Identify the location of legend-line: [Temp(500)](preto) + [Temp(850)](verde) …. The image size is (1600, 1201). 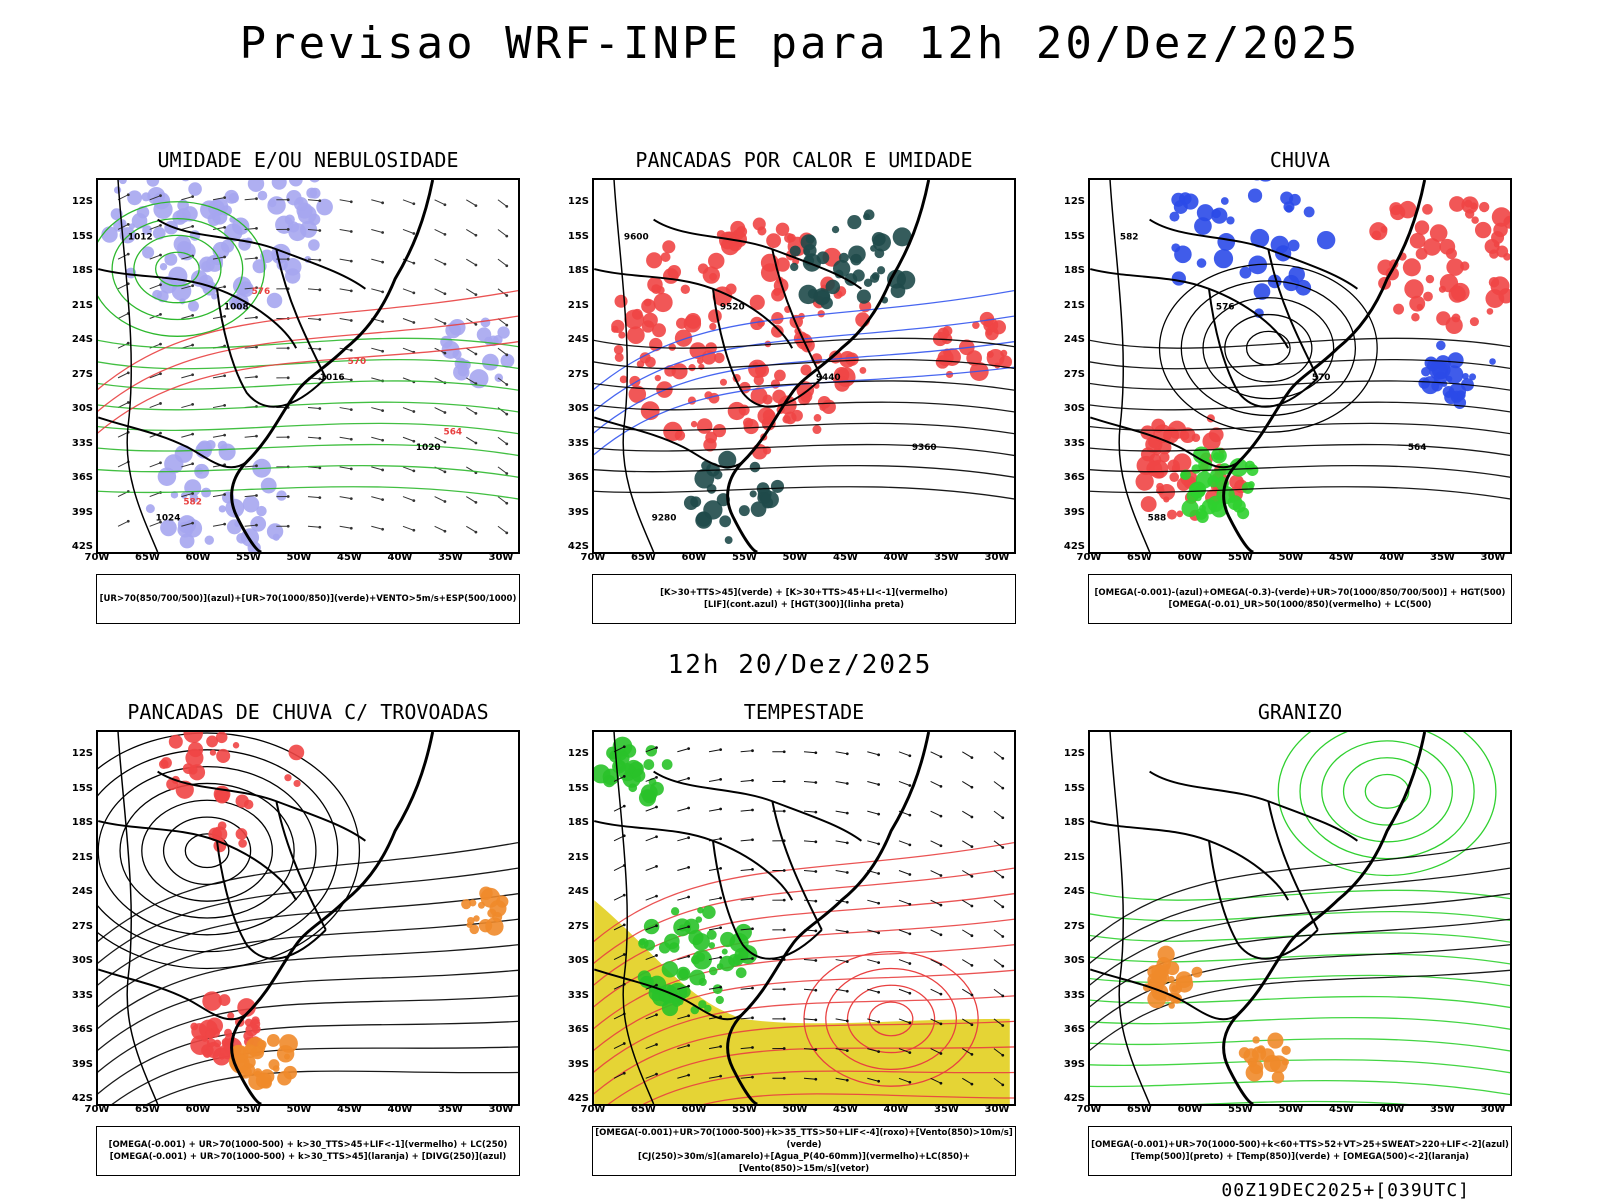
(1300, 1157).